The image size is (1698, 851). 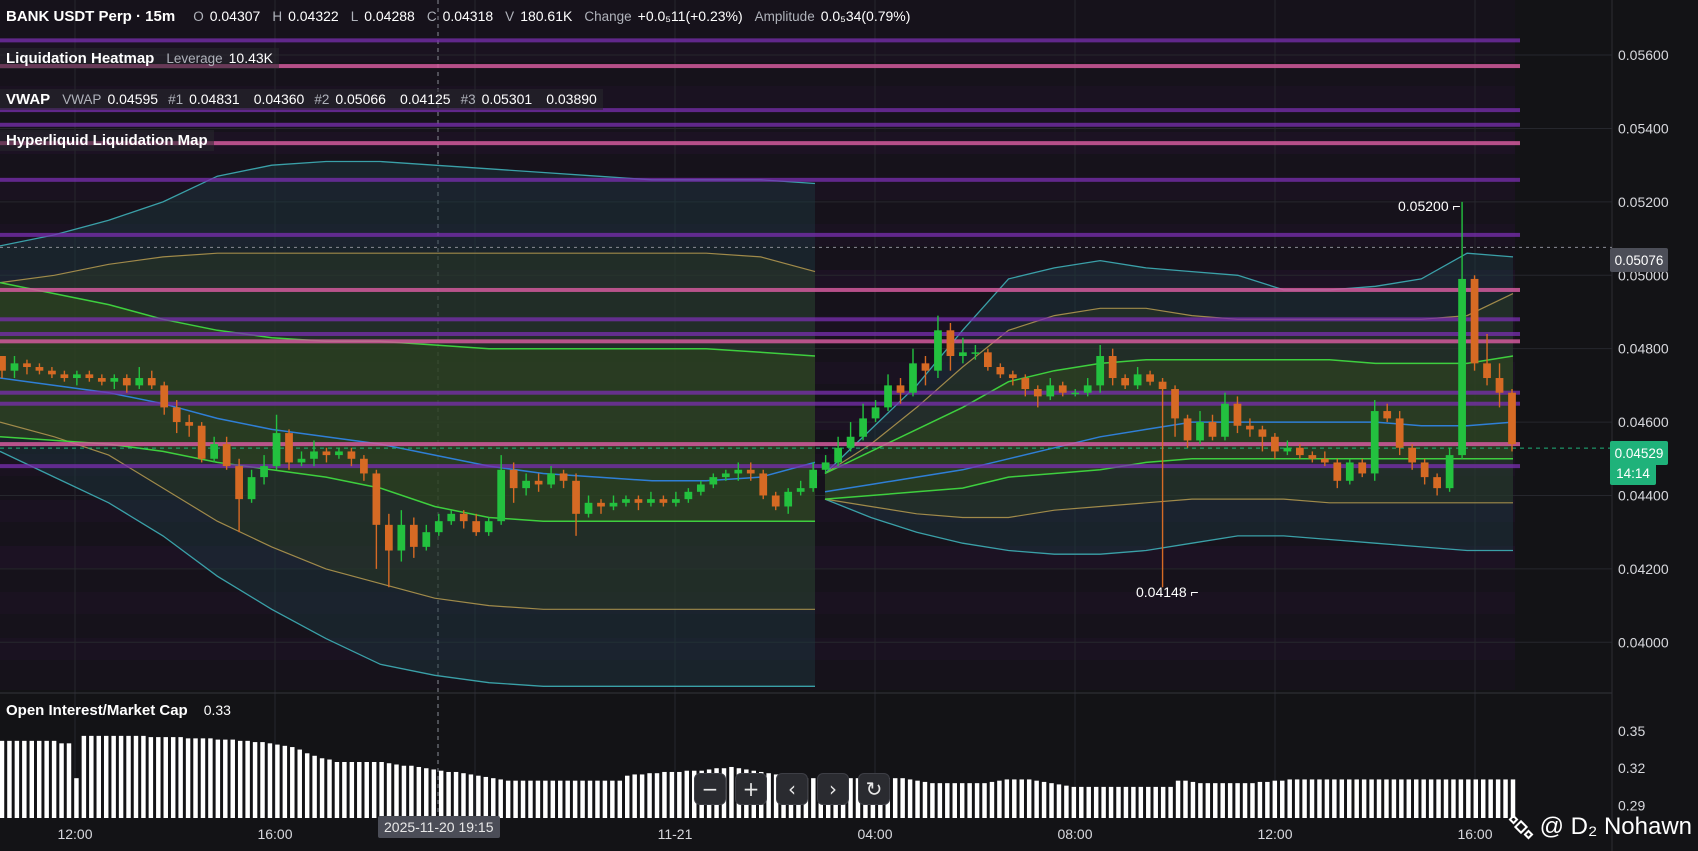 What do you see at coordinates (710, 789) in the screenshot?
I see `zoom-out-button: −` at bounding box center [710, 789].